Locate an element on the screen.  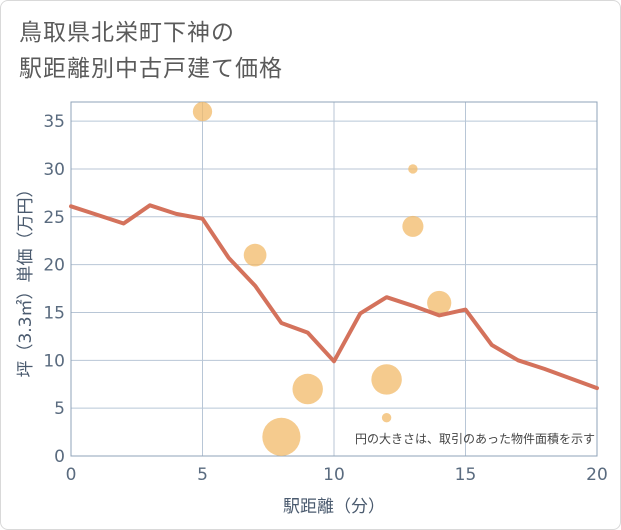
y-tick-label-15: 15 is located at coordinates (54, 313).